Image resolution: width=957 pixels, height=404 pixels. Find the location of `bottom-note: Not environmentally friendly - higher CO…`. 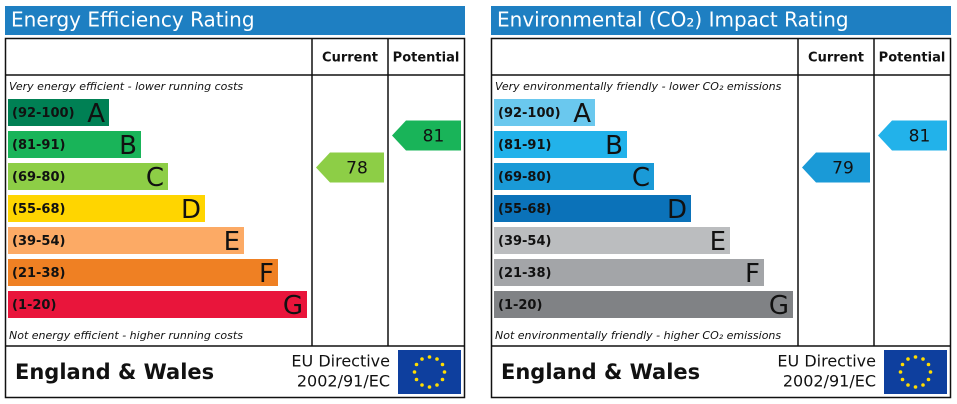

bottom-note: Not environmentally friendly - higher CO… is located at coordinates (638, 335).